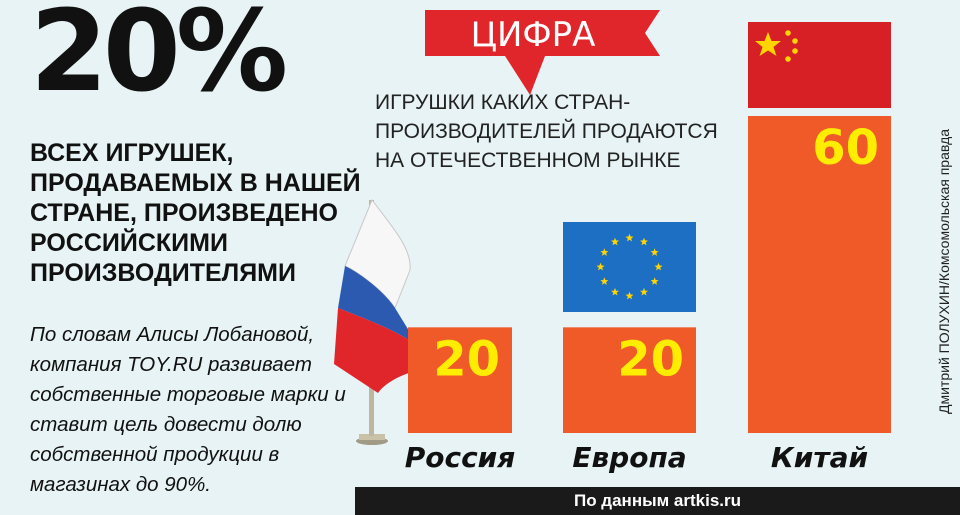  Describe the element at coordinates (944, 271) in the screenshot. I see `author-credit: Дмитрий ПОЛУХИН/Комсомольская правда` at that location.